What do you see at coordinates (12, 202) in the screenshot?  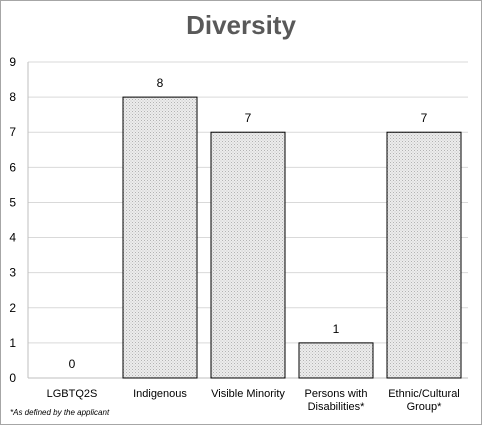 I see `y-tick-label: 5` at bounding box center [12, 202].